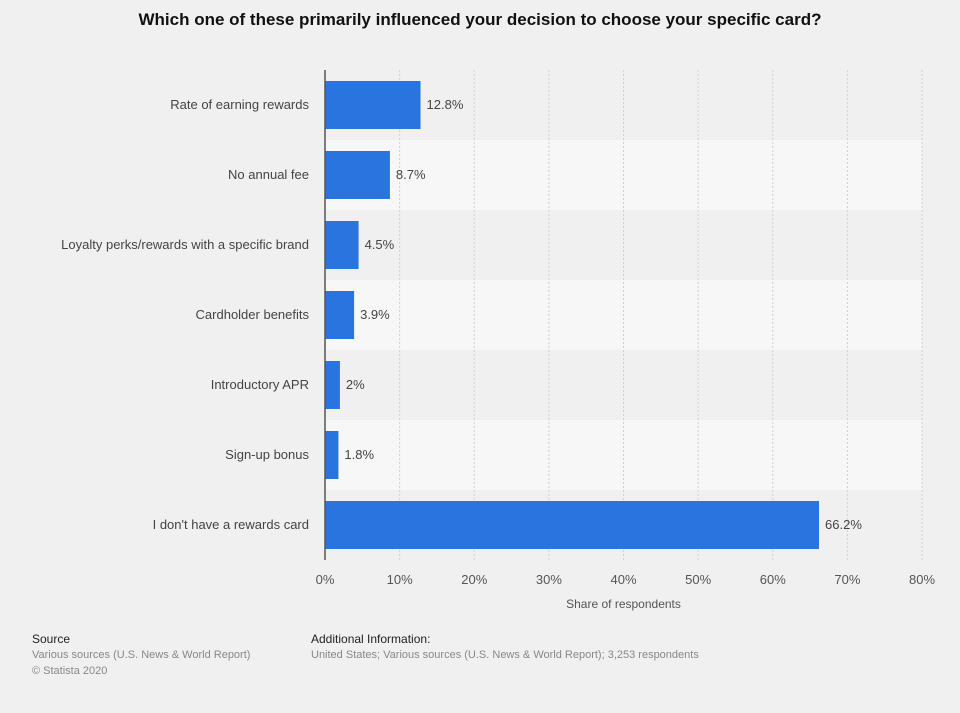 This screenshot has width=960, height=713. What do you see at coordinates (325, 579) in the screenshot?
I see `x-tick-label: 0%` at bounding box center [325, 579].